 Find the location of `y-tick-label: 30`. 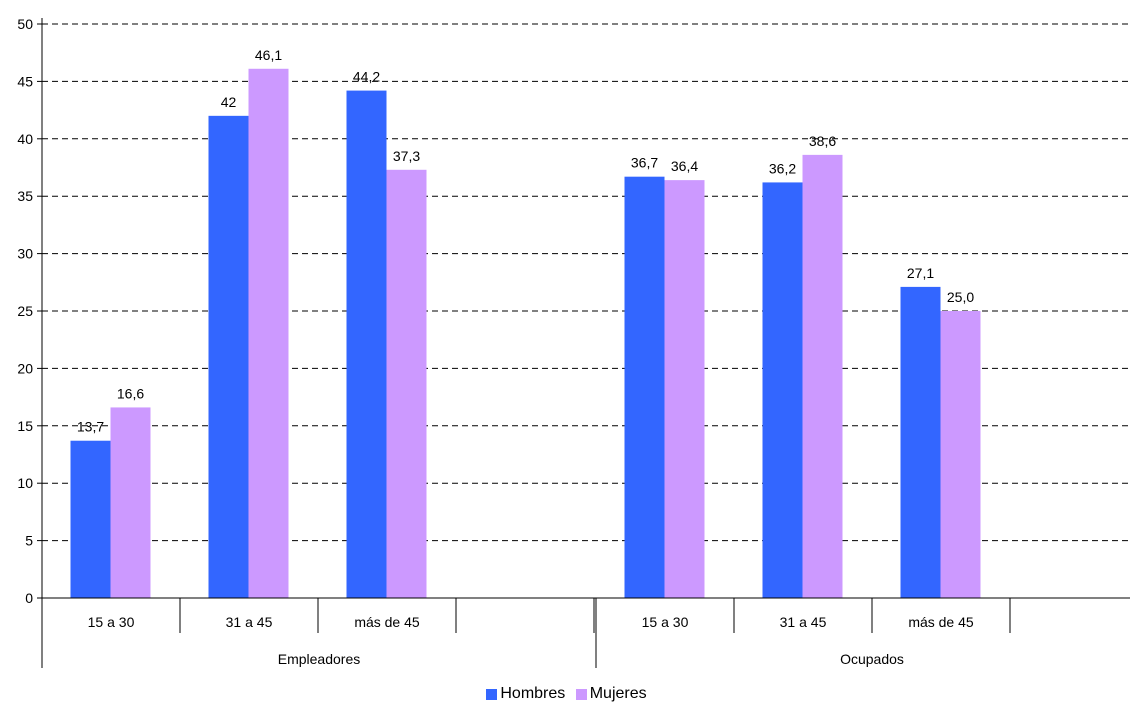

y-tick-label: 30 is located at coordinates (25, 254).